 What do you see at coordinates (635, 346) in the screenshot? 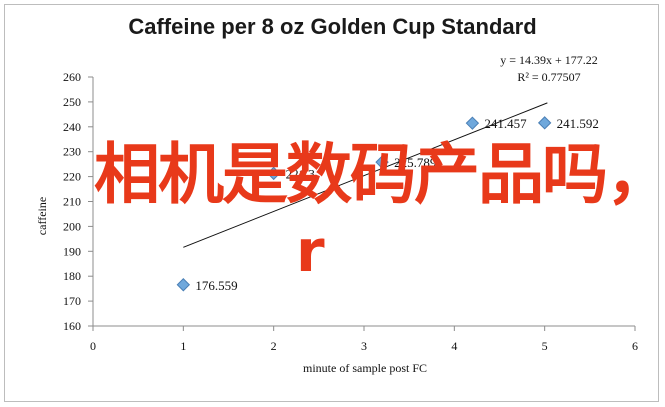
I see `x-tick-label: 6` at bounding box center [635, 346].